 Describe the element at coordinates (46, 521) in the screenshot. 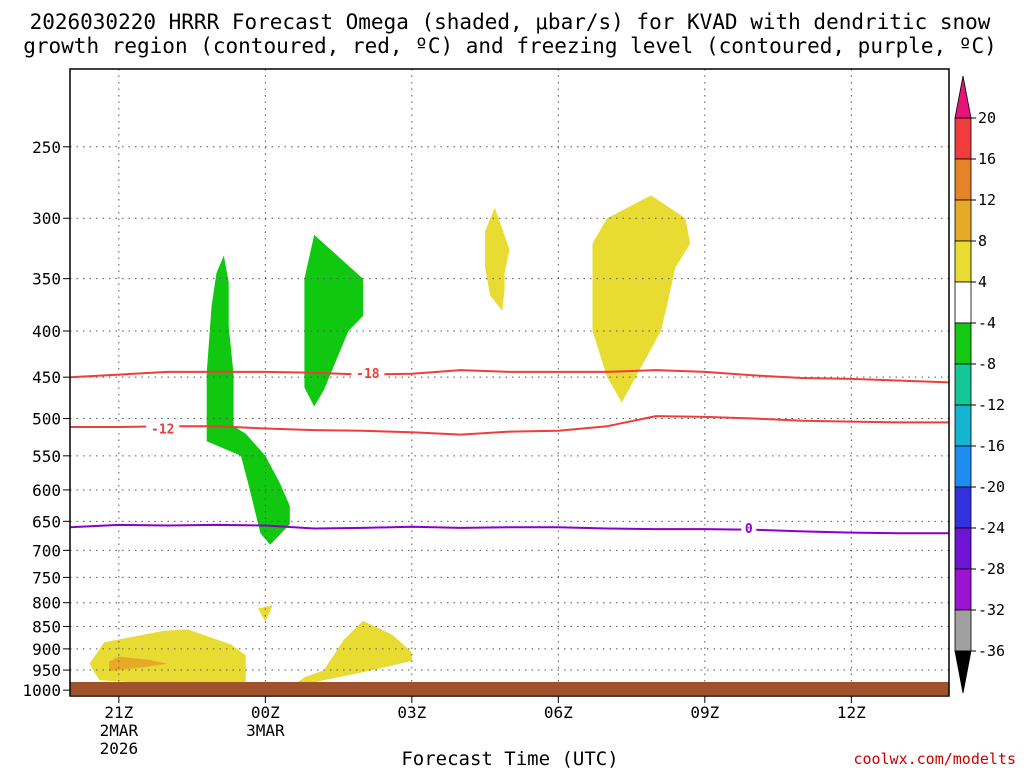

I see `y-tick-label-650: 650` at that location.